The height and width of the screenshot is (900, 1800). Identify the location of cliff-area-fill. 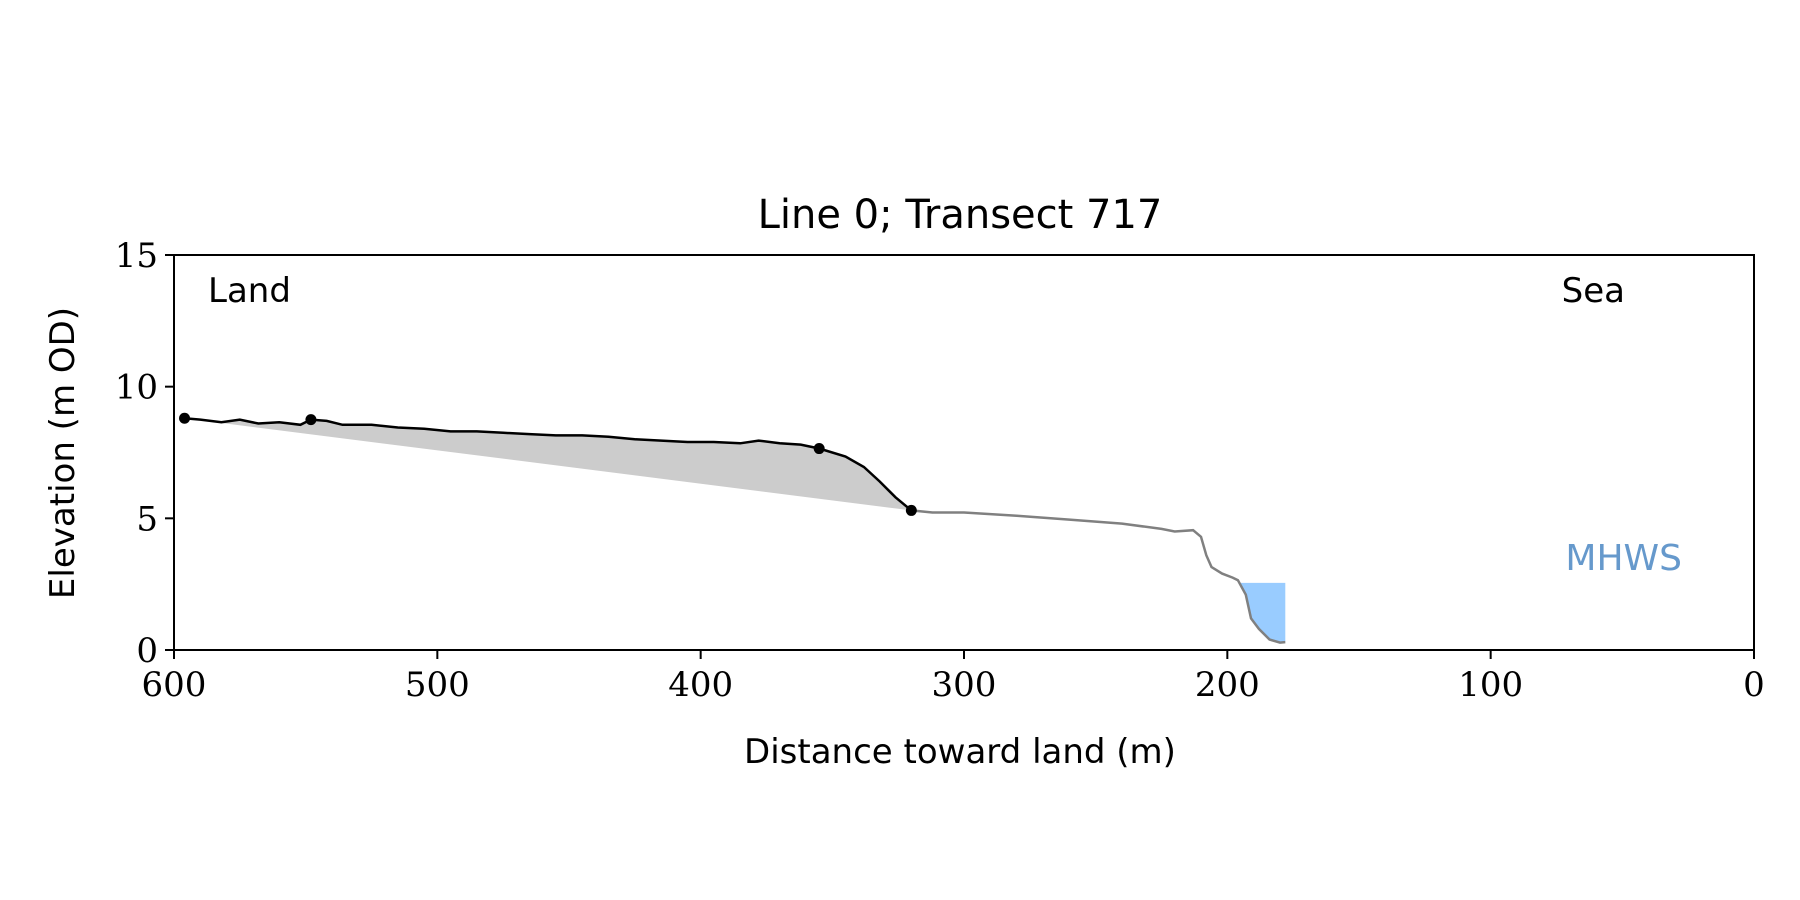
(548, 464).